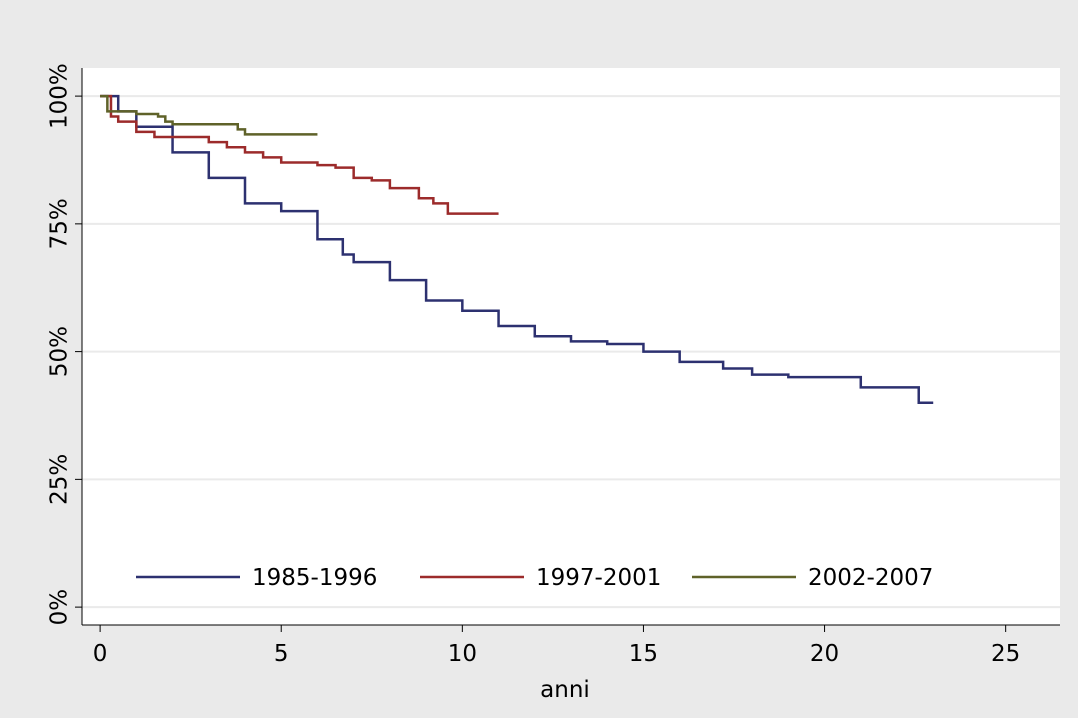  What do you see at coordinates (1005, 654) in the screenshot?
I see `x-tick-label: 25` at bounding box center [1005, 654].